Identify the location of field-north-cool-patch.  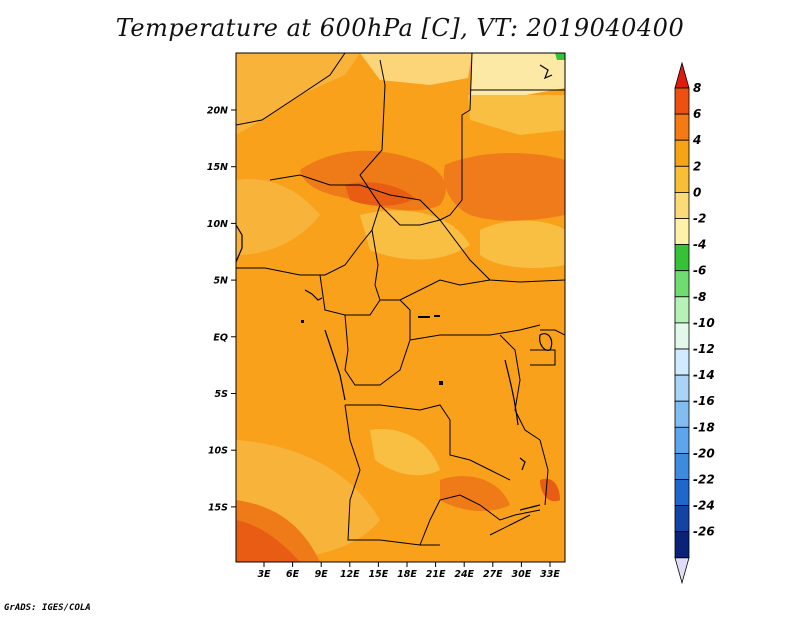
(416, 69).